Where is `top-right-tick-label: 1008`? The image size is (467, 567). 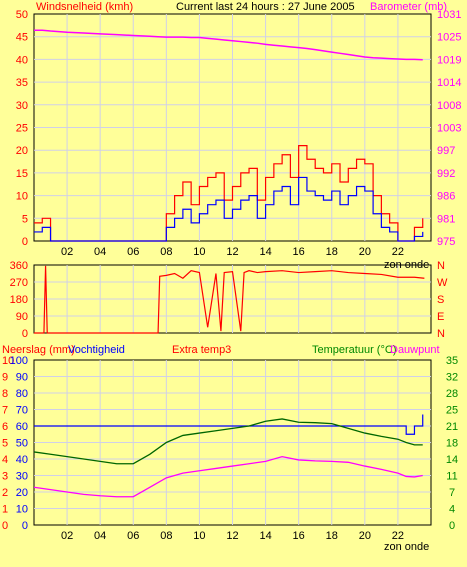
top-right-tick-label: 1008 is located at coordinates (449, 106).